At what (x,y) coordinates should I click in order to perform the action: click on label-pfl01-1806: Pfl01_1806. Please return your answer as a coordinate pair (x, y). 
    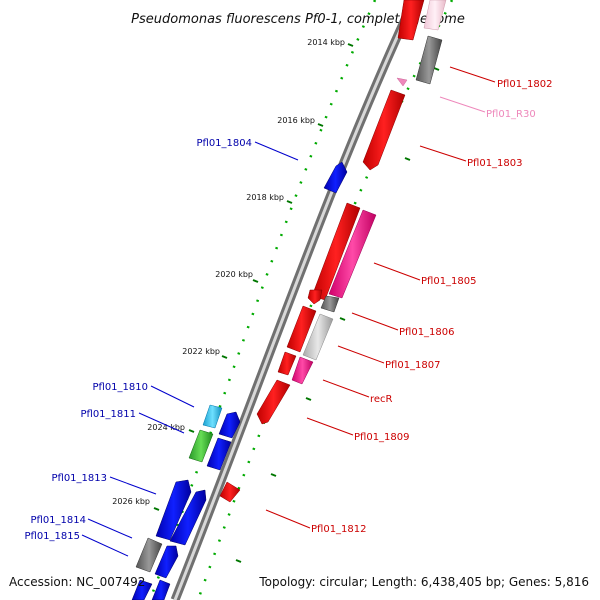
    Looking at the image, I should click on (427, 332).